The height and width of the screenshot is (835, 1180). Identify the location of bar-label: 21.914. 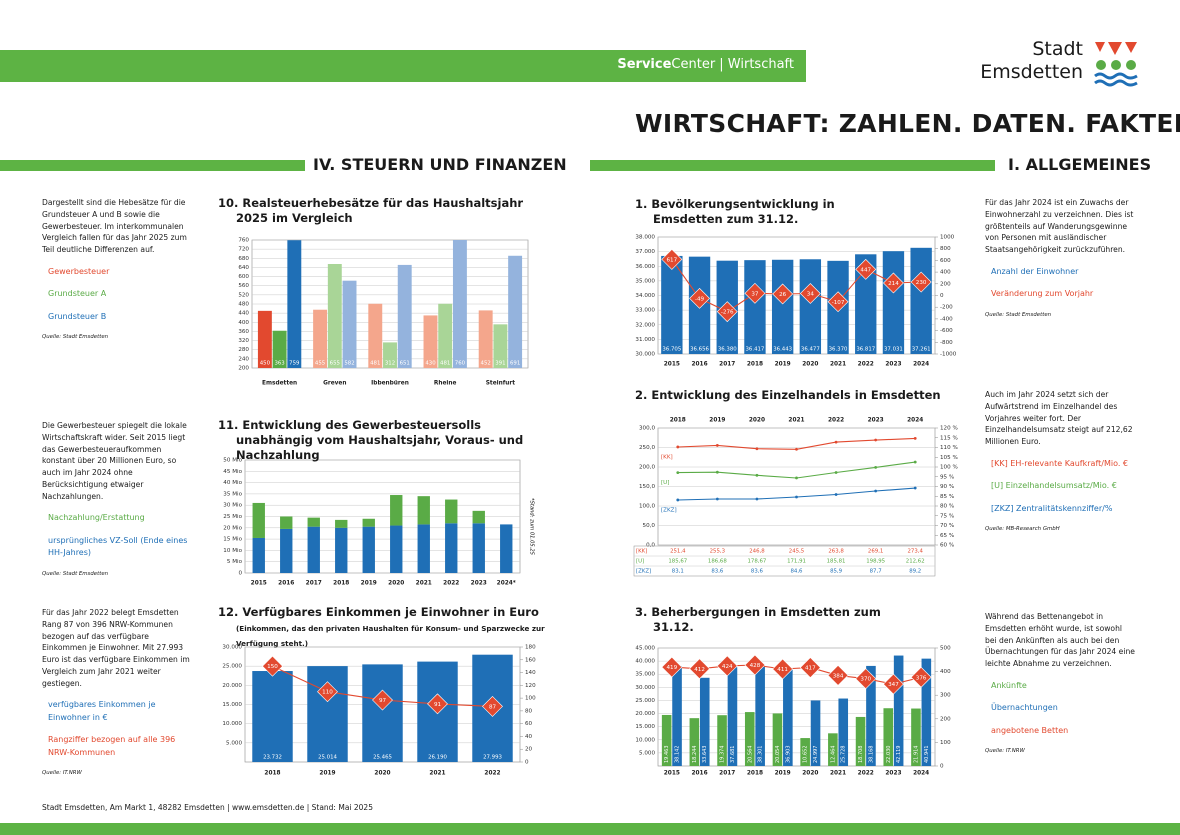
(916, 755).